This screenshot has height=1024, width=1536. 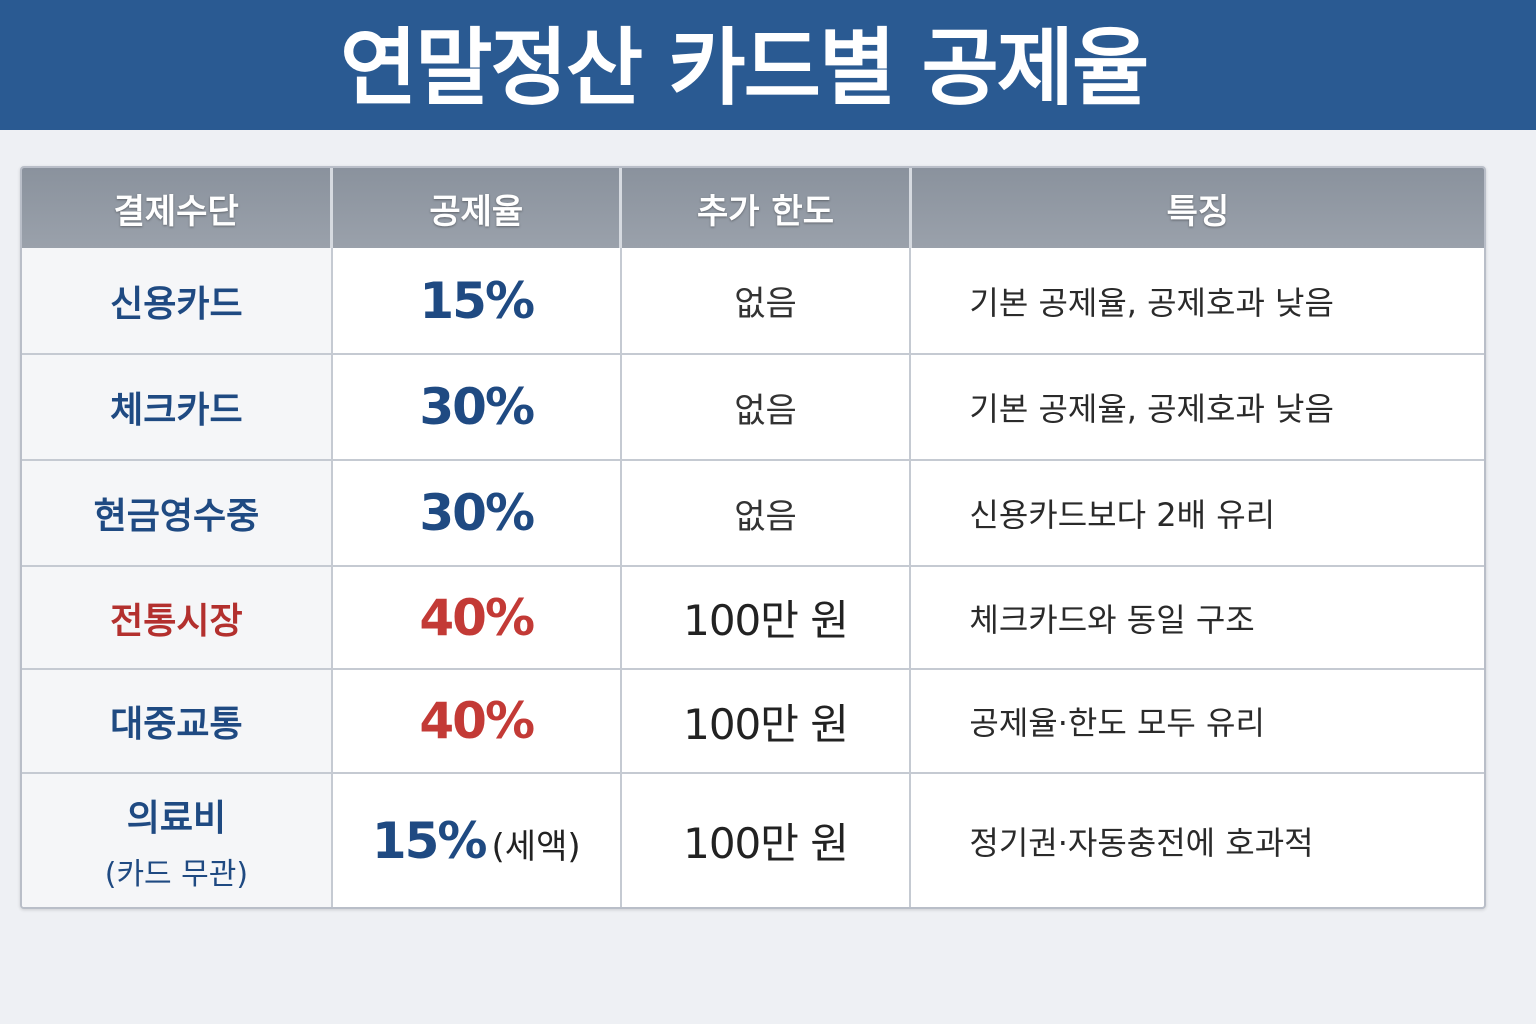 I want to click on method-label: 현금영수중, so click(x=176, y=516).